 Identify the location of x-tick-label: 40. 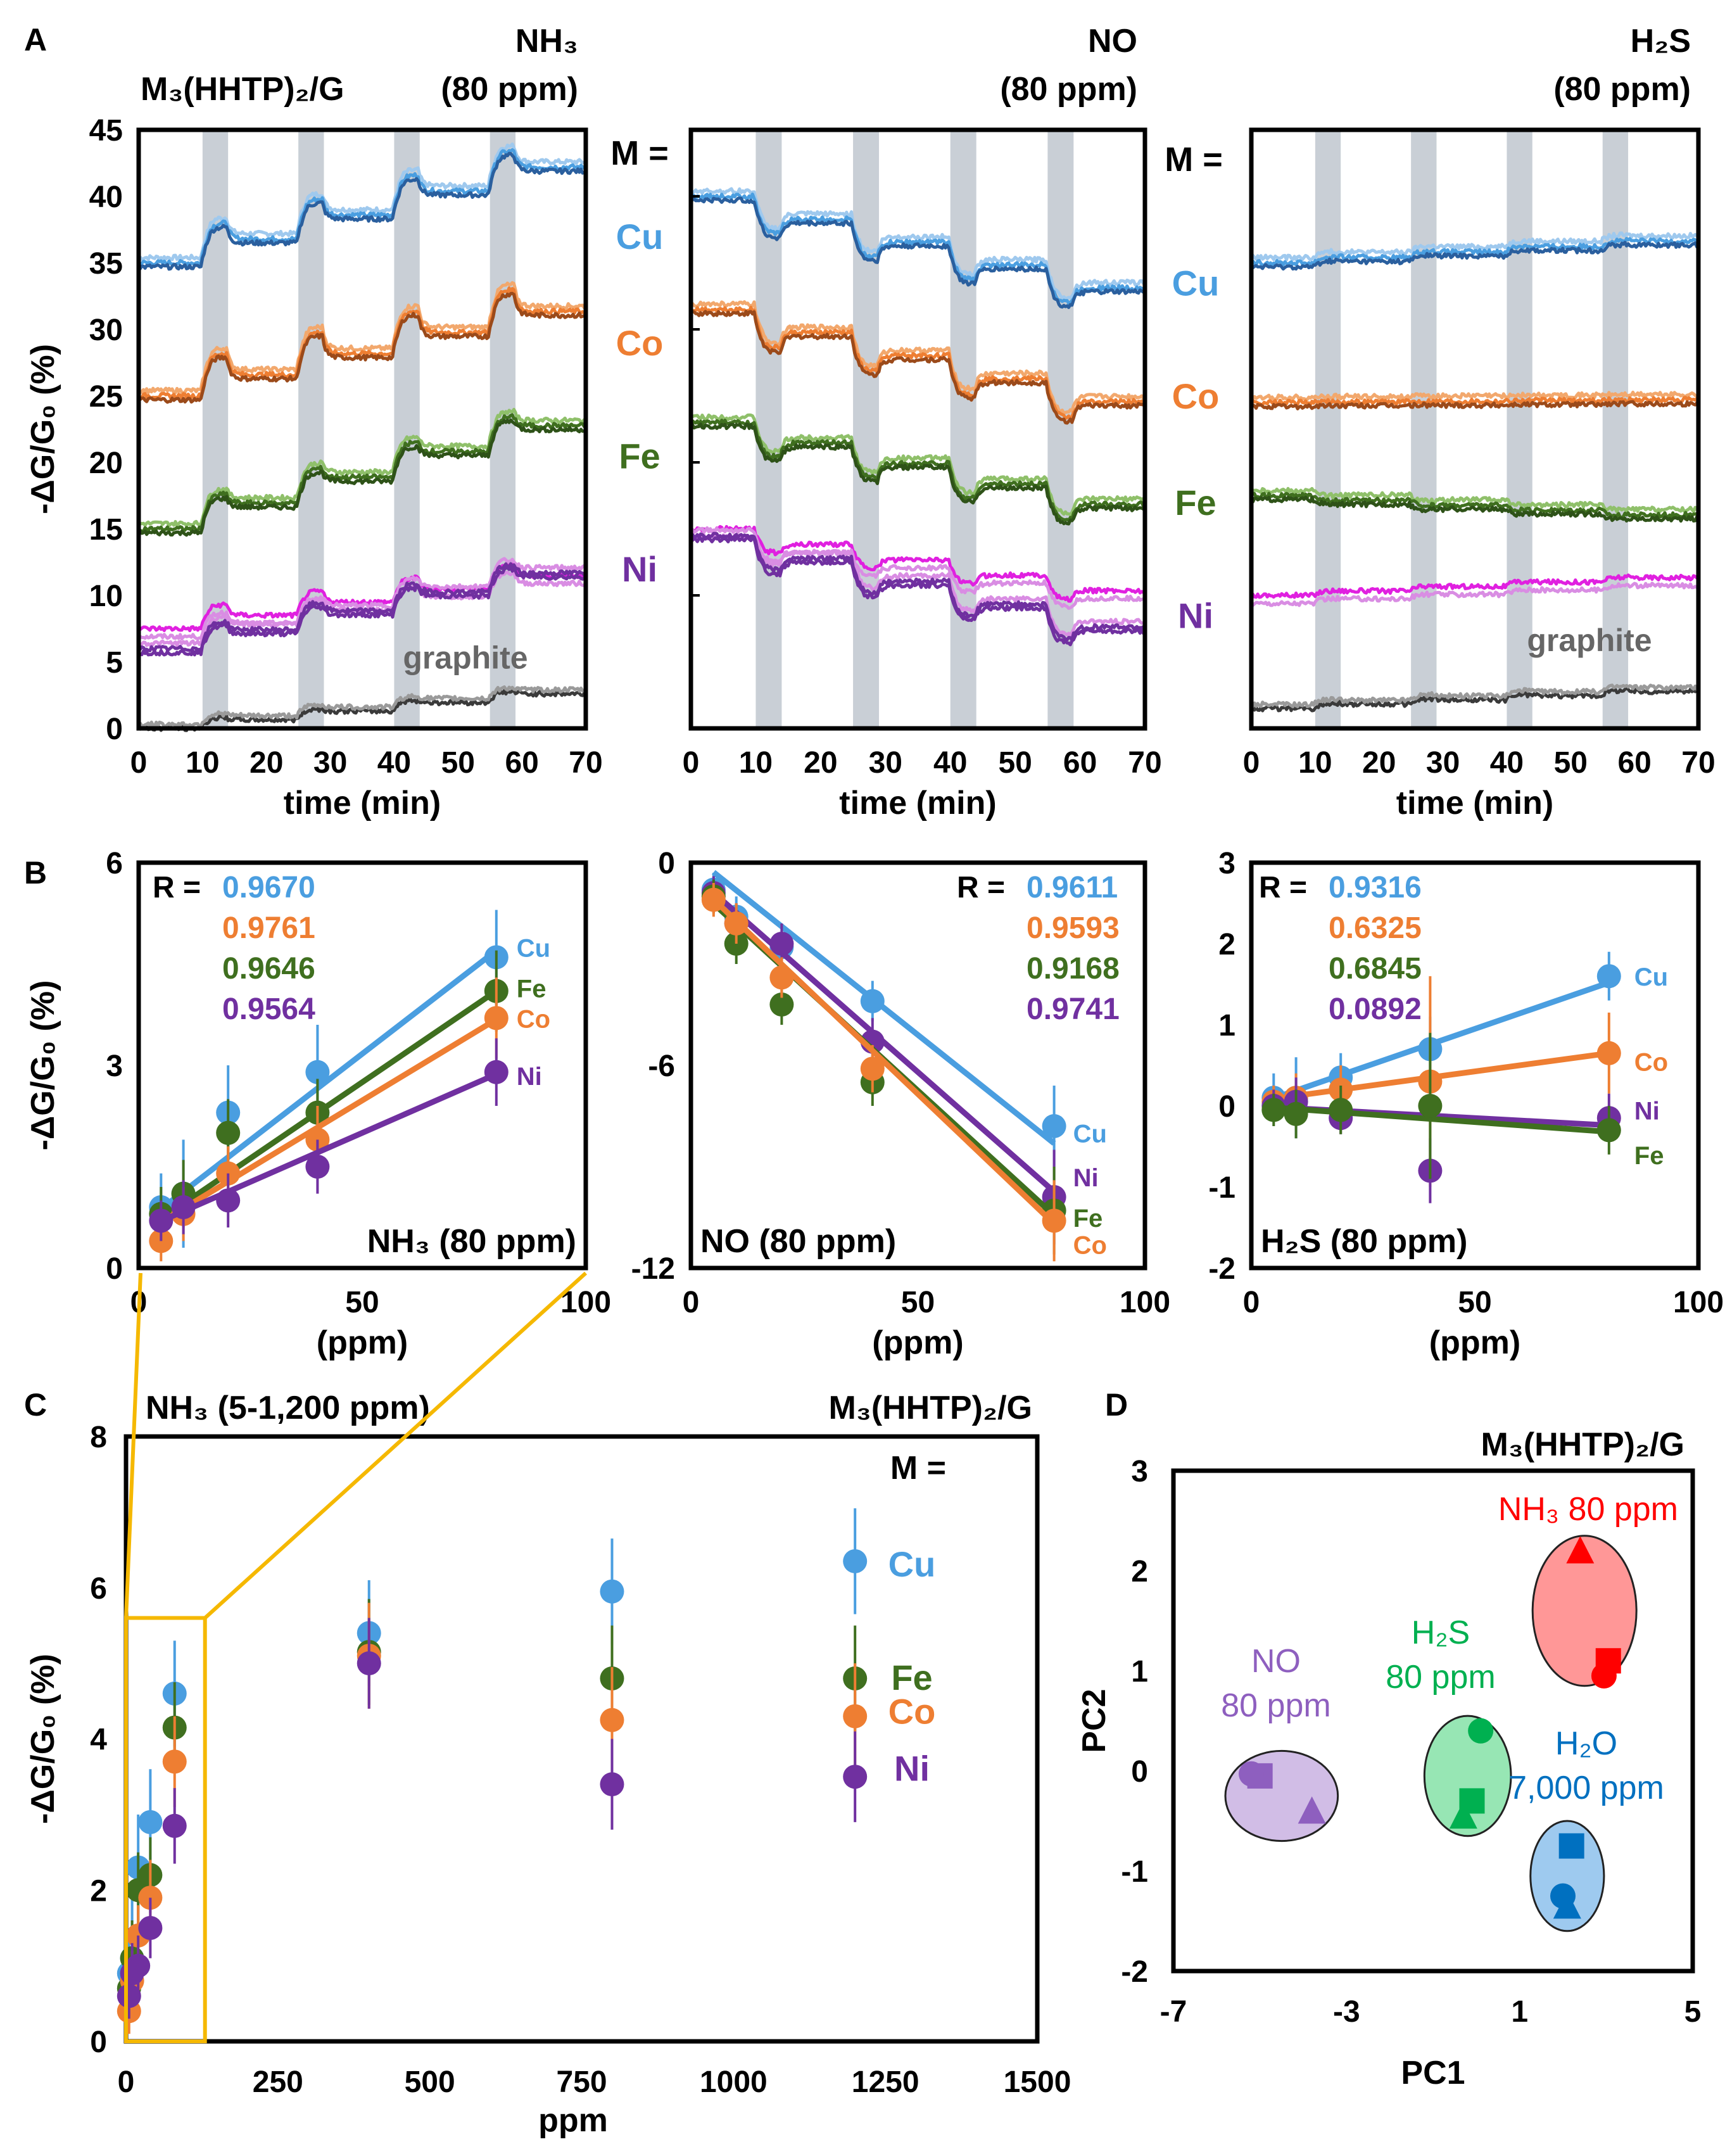
(1507, 763).